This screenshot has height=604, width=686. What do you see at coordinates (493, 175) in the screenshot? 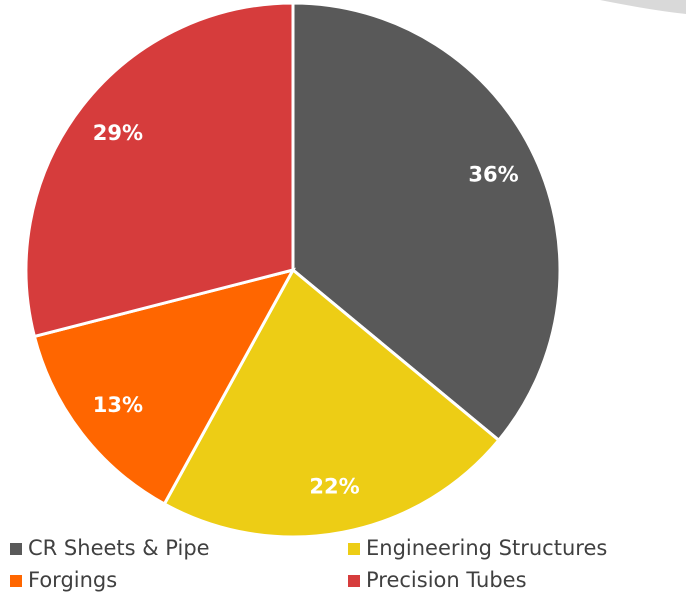
I see `data-label: 36%` at bounding box center [493, 175].